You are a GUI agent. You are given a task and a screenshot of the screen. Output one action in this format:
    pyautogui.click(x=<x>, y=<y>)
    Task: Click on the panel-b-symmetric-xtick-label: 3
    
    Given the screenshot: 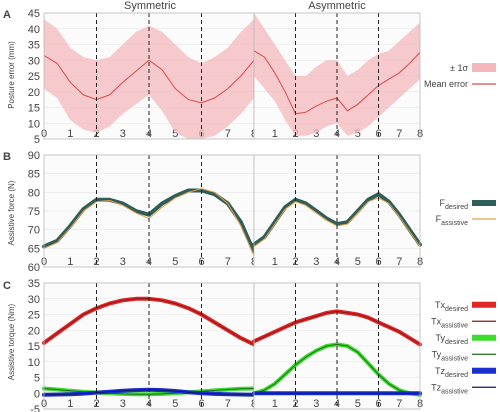 What is the action you would take?
    pyautogui.click(x=123, y=262)
    